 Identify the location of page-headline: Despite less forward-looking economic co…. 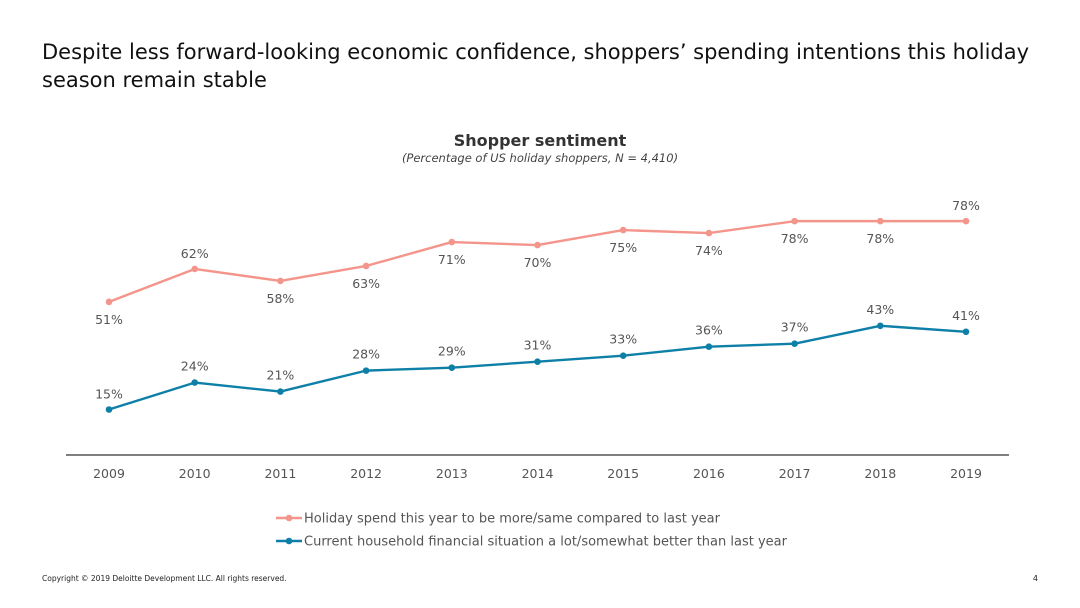
(536, 66).